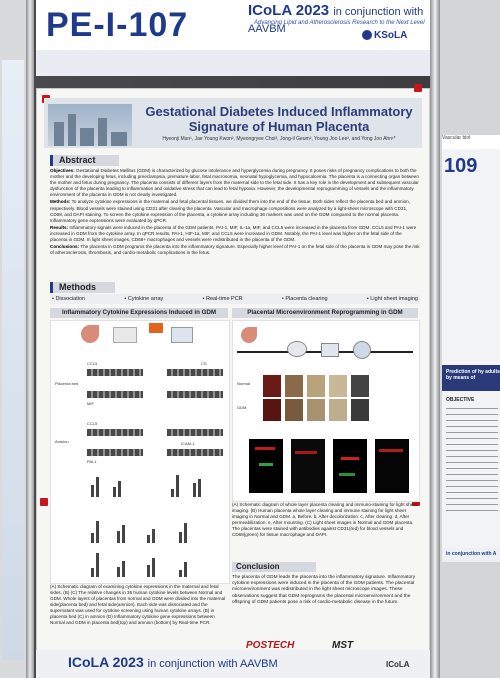 This screenshot has height=678, width=500. I want to click on array-kit-illustration, so click(156, 328).